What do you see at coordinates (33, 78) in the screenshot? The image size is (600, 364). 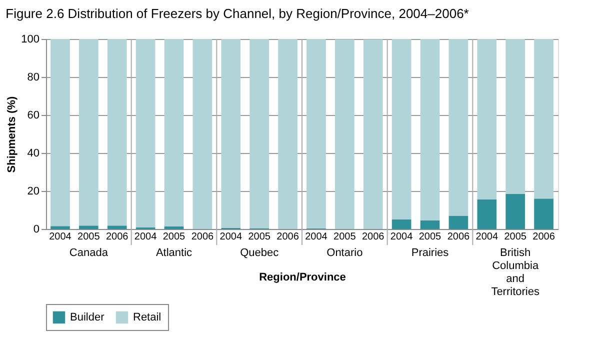 I see `y-tick-label: 80` at bounding box center [33, 78].